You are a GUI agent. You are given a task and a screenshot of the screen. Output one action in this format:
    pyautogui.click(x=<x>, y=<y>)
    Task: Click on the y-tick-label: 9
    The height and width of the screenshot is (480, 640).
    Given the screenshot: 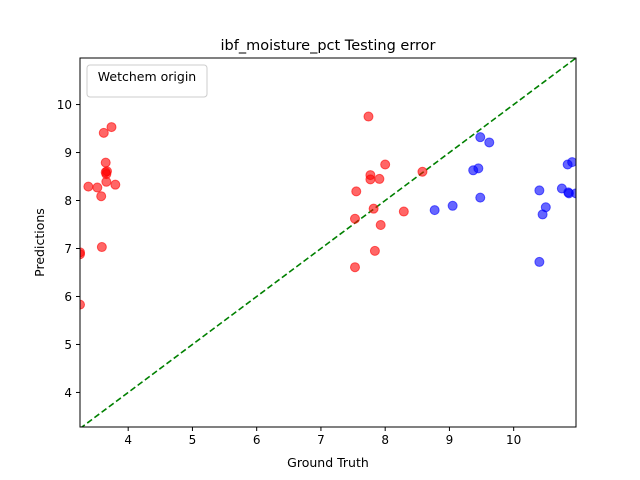 What is the action you would take?
    pyautogui.click(x=68, y=153)
    